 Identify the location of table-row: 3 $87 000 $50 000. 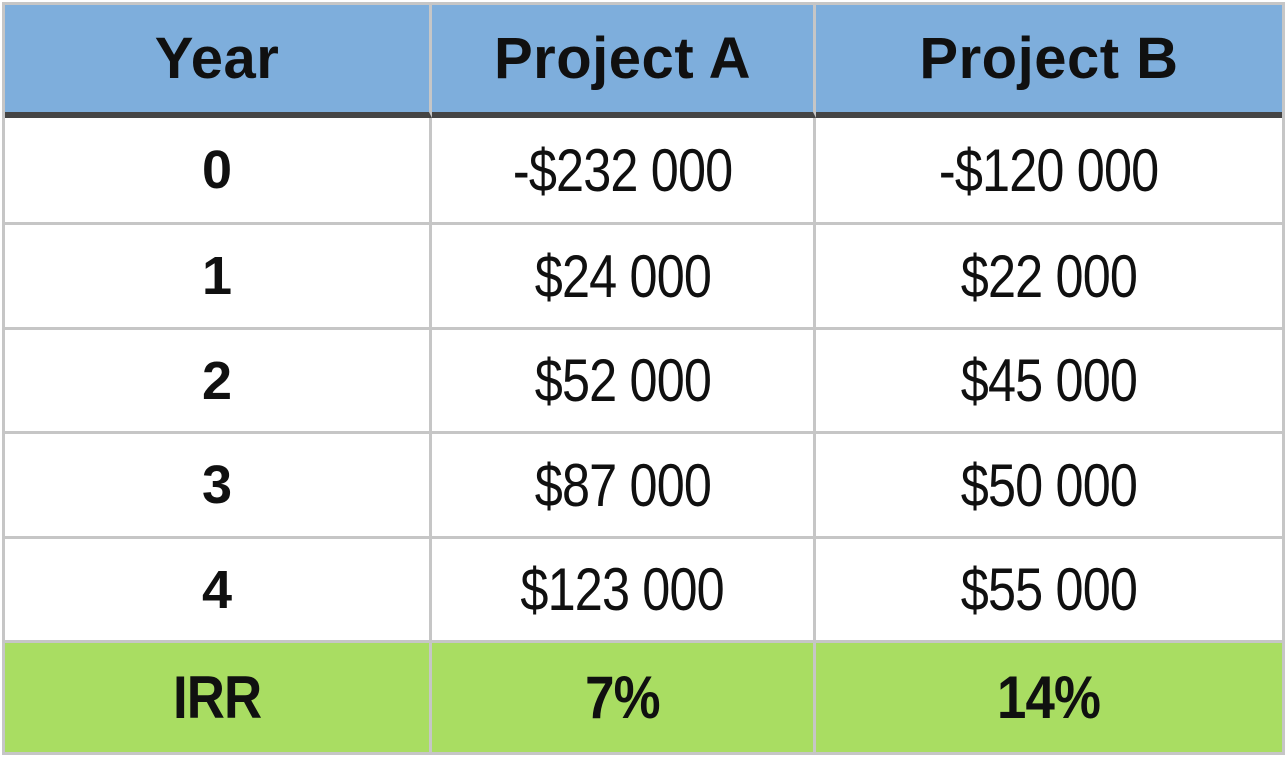
(643, 483).